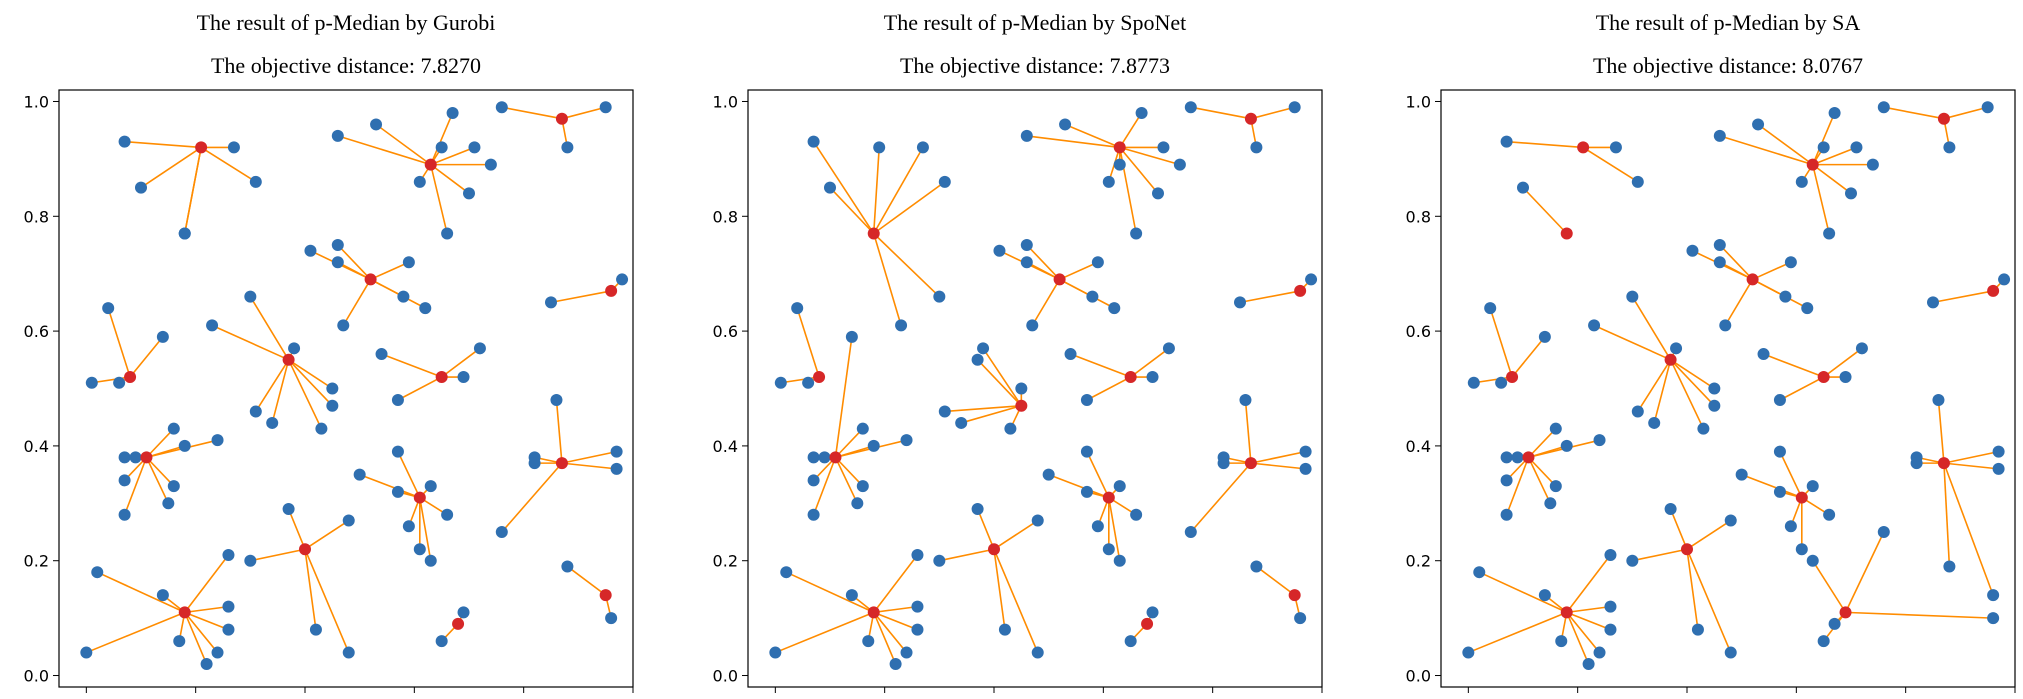 This screenshot has width=2023, height=699. I want to click on chart-title: The result of p-Median by SpoNet, so click(1035, 22).